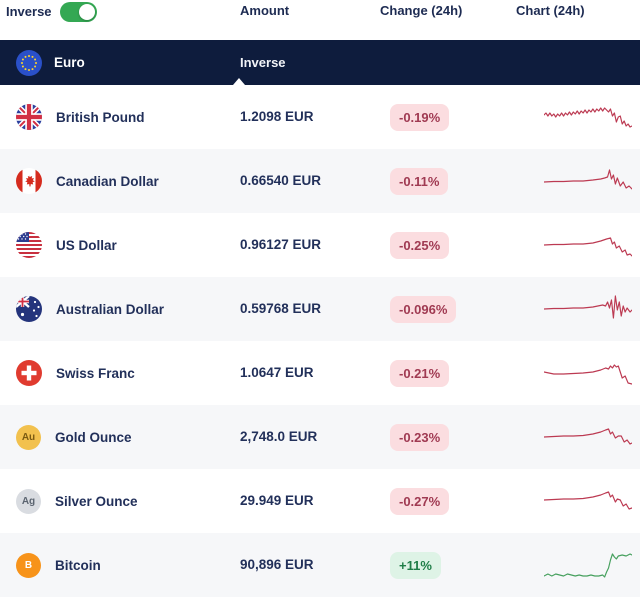  I want to click on table-header: Inverse Amount Change (24h) Chart (24h), so click(320, 20).